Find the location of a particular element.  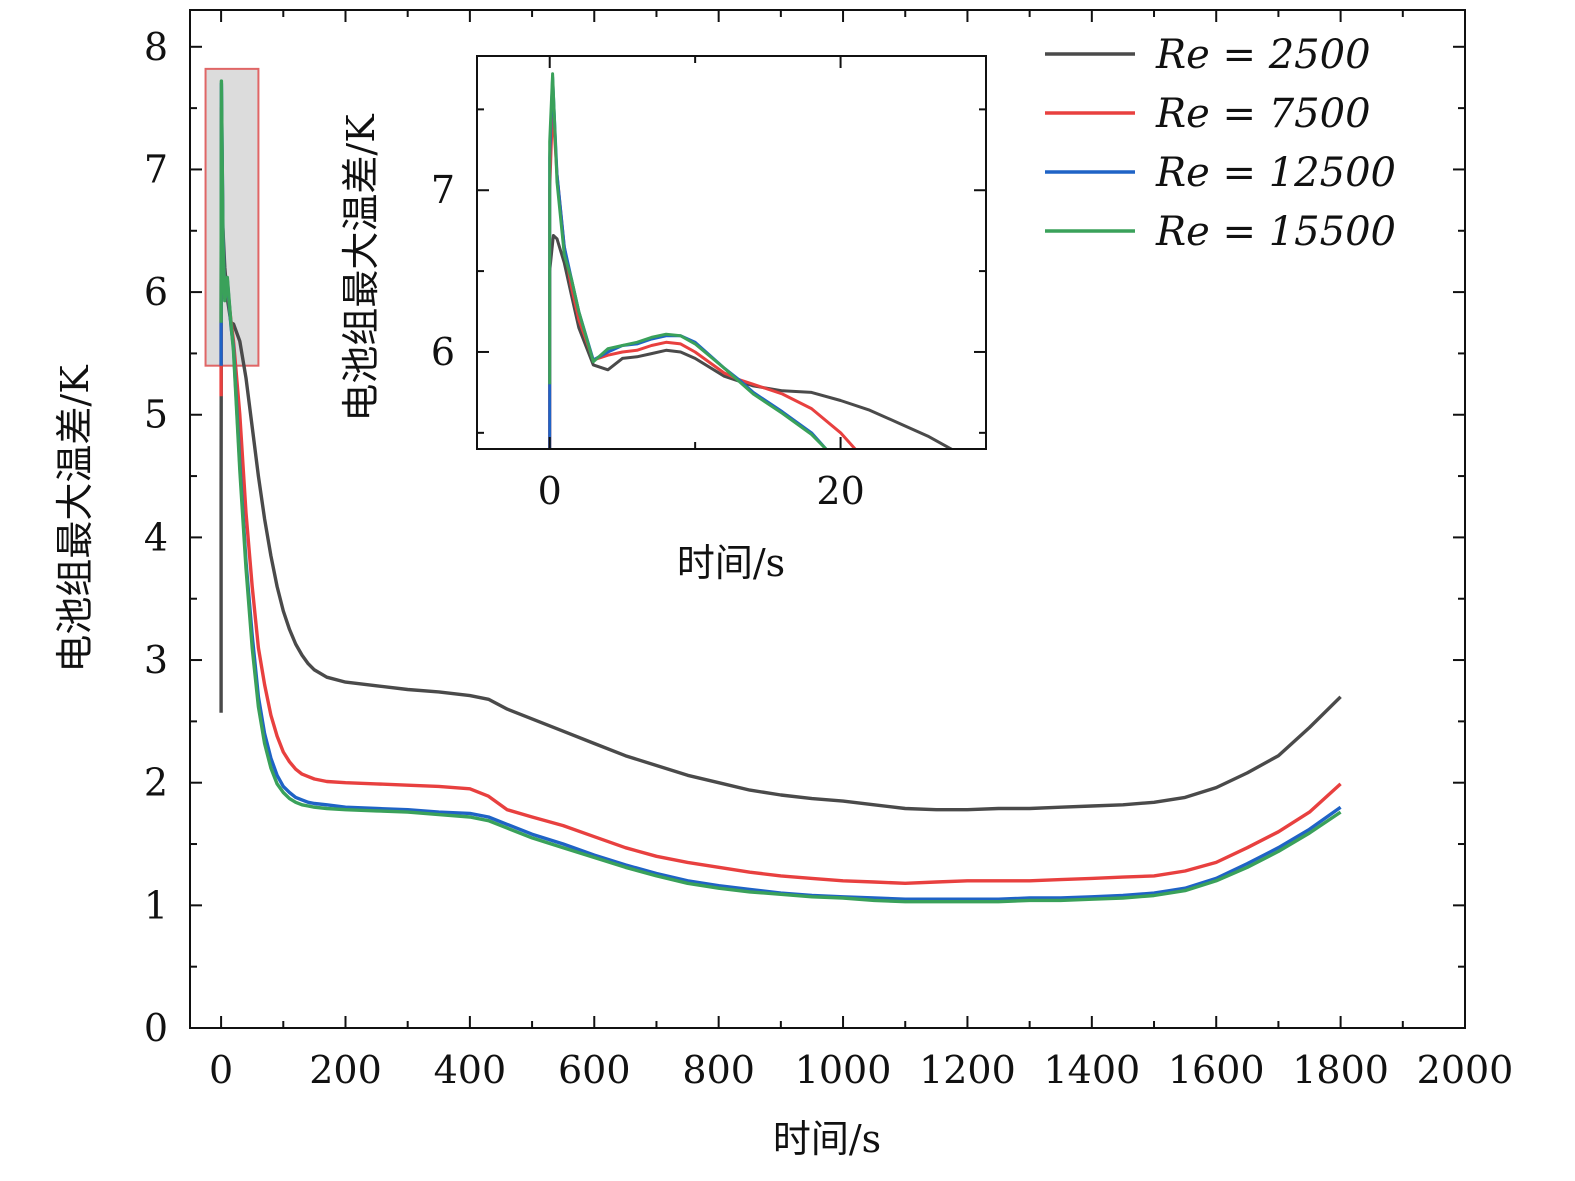

main-x-tick-label: 600 is located at coordinates (594, 1070).